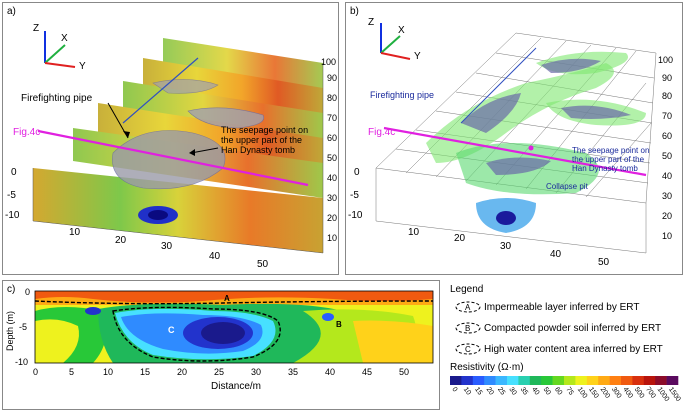  Describe the element at coordinates (332, 138) in the screenshot. I see `svg-text: 60` at that location.